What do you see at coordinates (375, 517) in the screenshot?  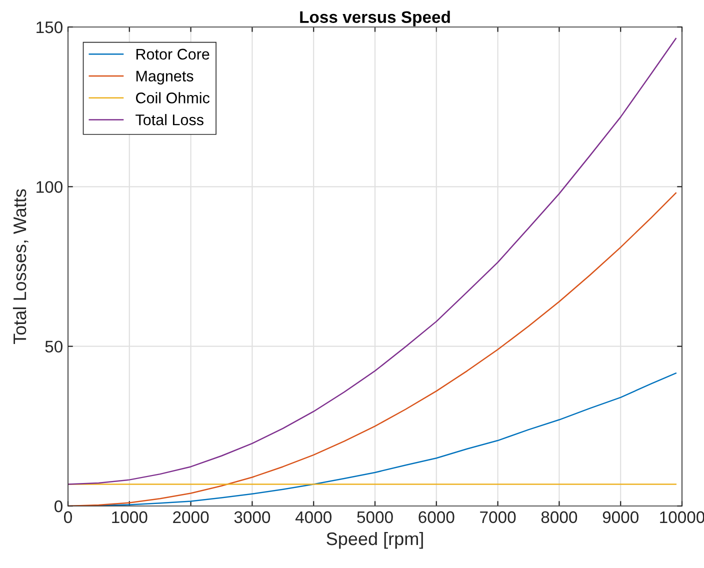 I see `x-tick-label: 5000` at bounding box center [375, 517].